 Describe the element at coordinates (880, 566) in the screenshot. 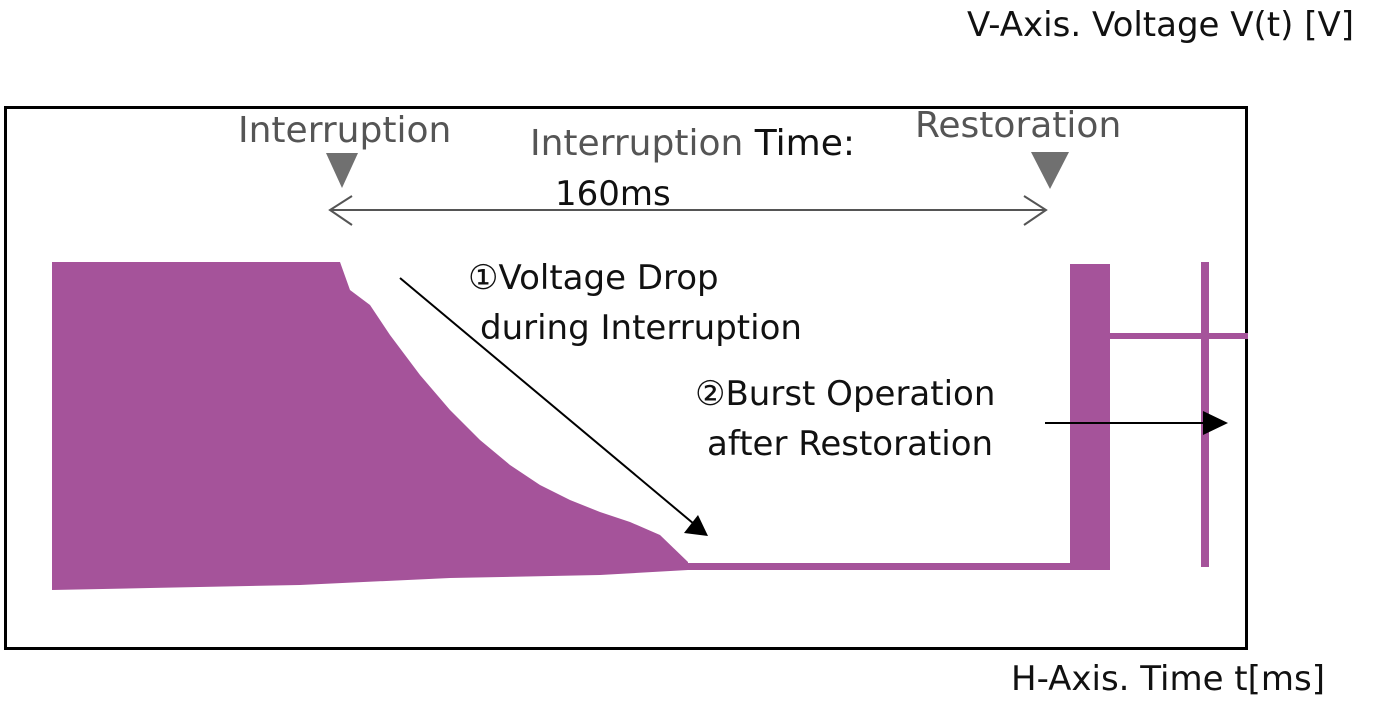

I see `waveform-baseline` at that location.